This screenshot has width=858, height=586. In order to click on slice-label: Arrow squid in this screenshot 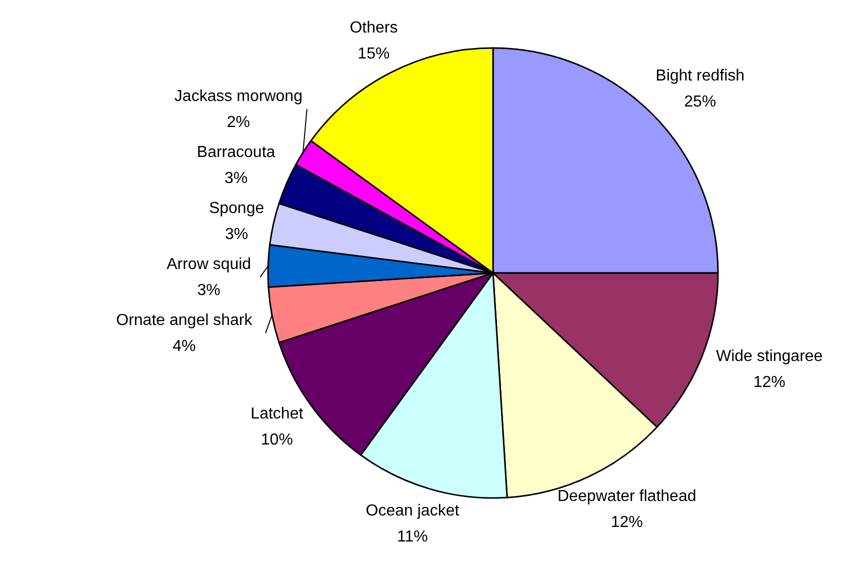, I will do `click(209, 265)`.